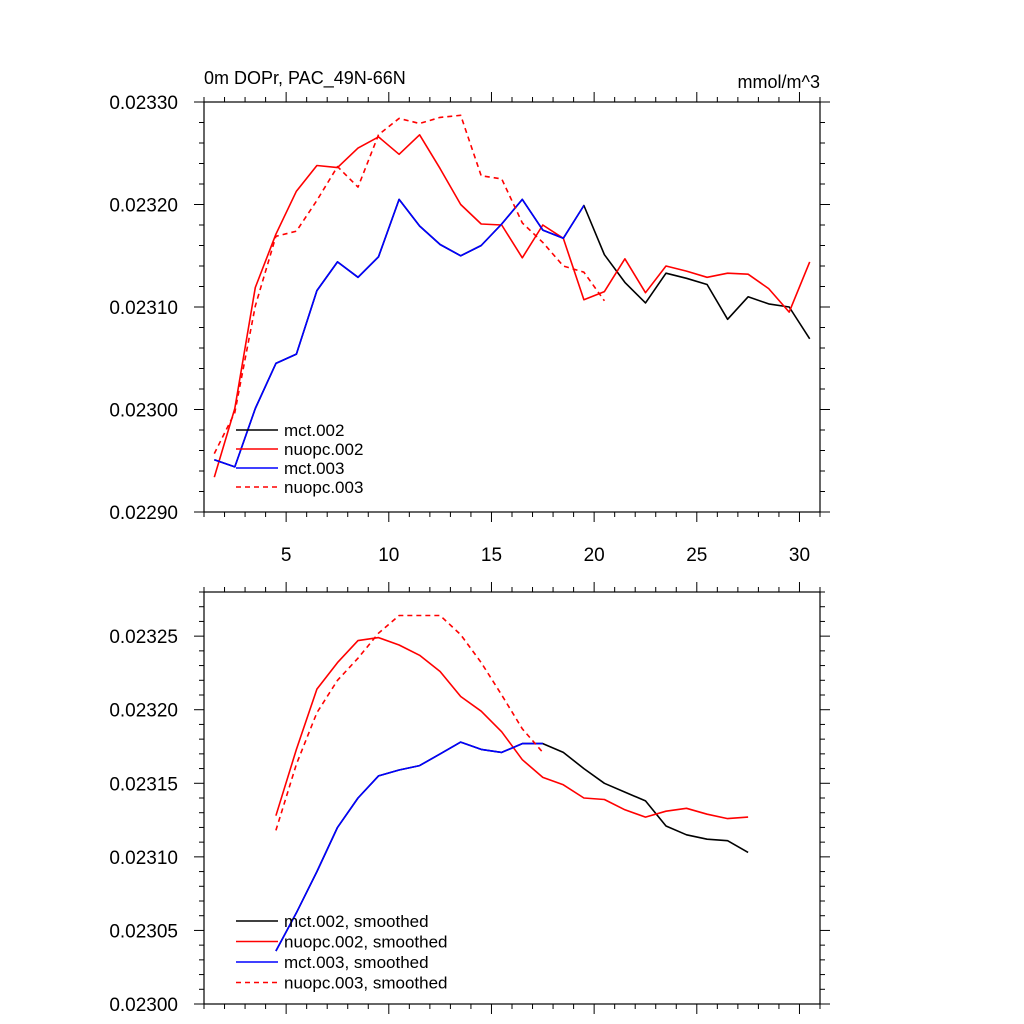 This screenshot has width=1024, height=1024. What do you see at coordinates (594, 555) in the screenshot?
I see `x-tick-label: 20` at bounding box center [594, 555].